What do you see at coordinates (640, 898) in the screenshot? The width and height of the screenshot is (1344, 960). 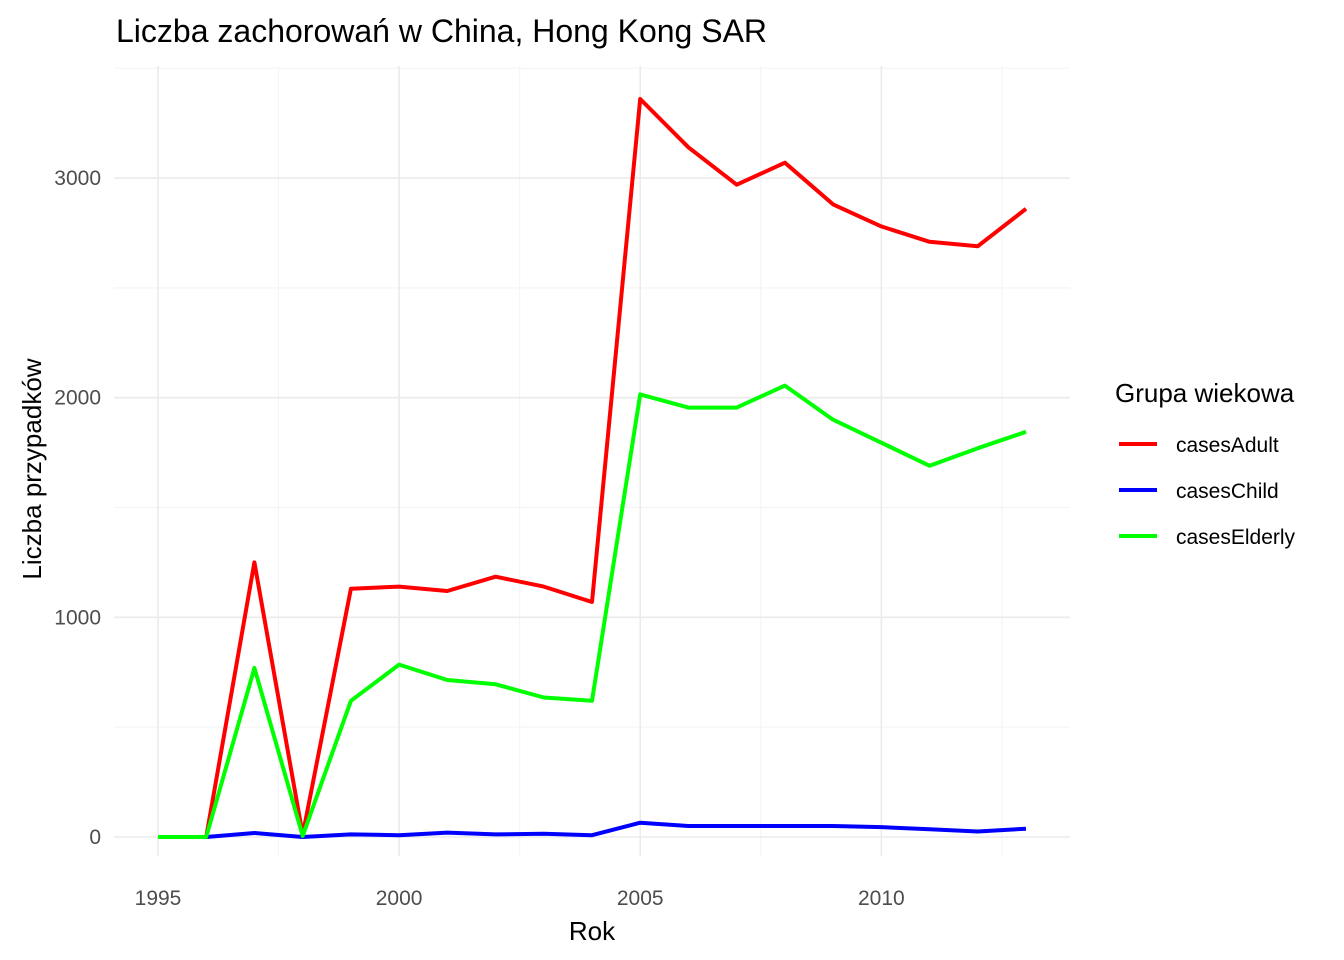 I see `x-tick-label: 2005` at bounding box center [640, 898].